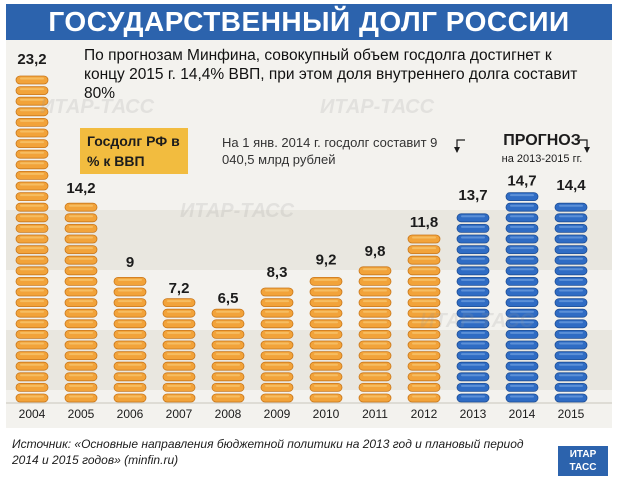 This screenshot has width=620, height=485. I want to click on value-label: 8,3, so click(277, 272).